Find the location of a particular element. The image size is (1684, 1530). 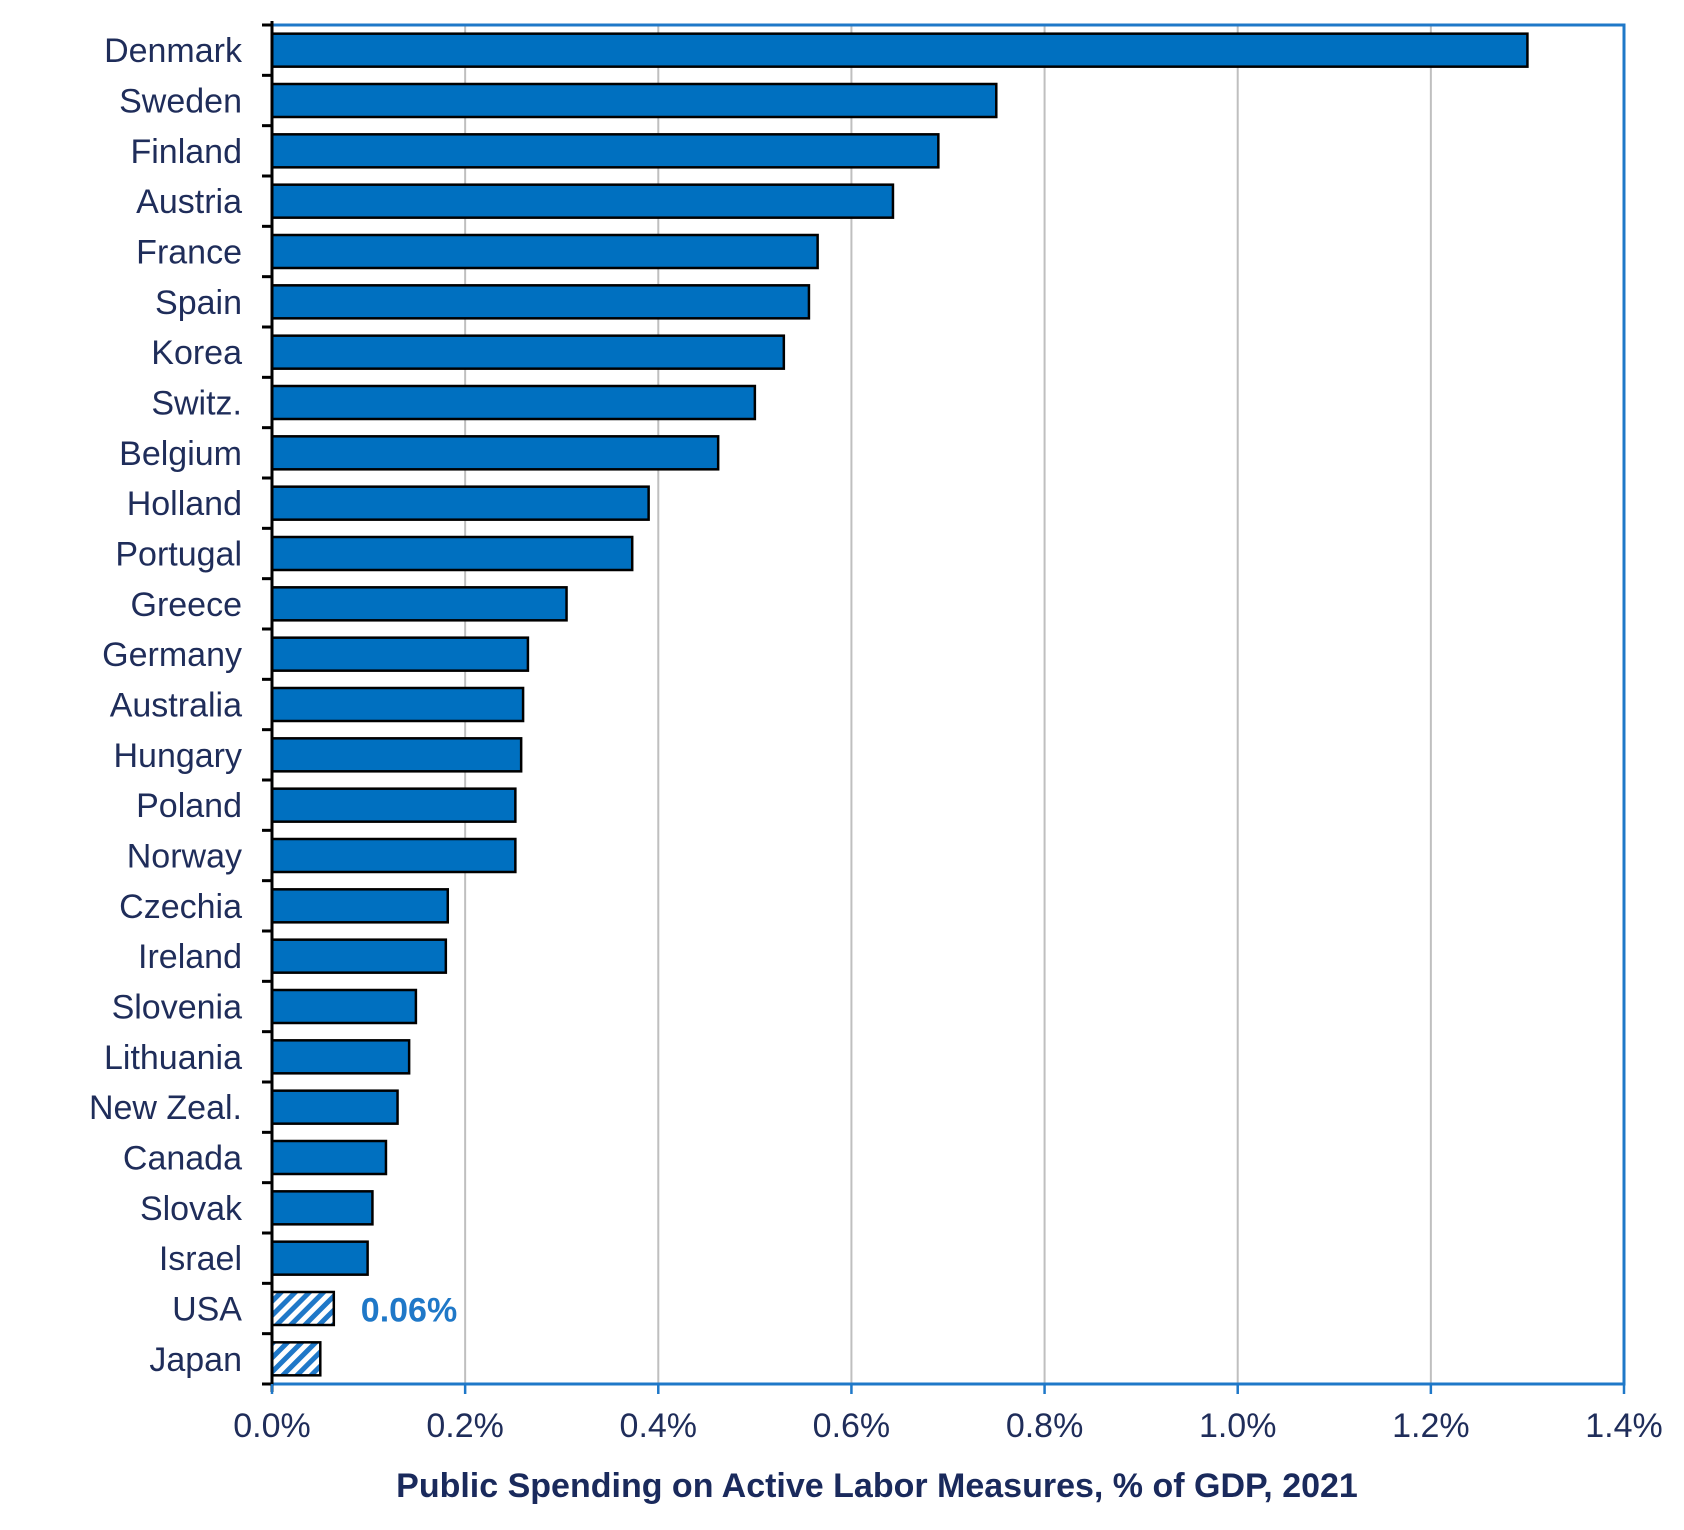

annotation-usa: 0.06% is located at coordinates (409, 1311).